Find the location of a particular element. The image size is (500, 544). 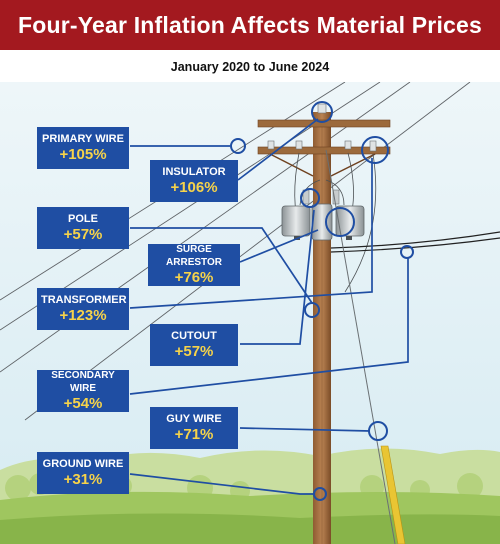

label-guy-wire: GUY WIRE +71% is located at coordinates (194, 428).